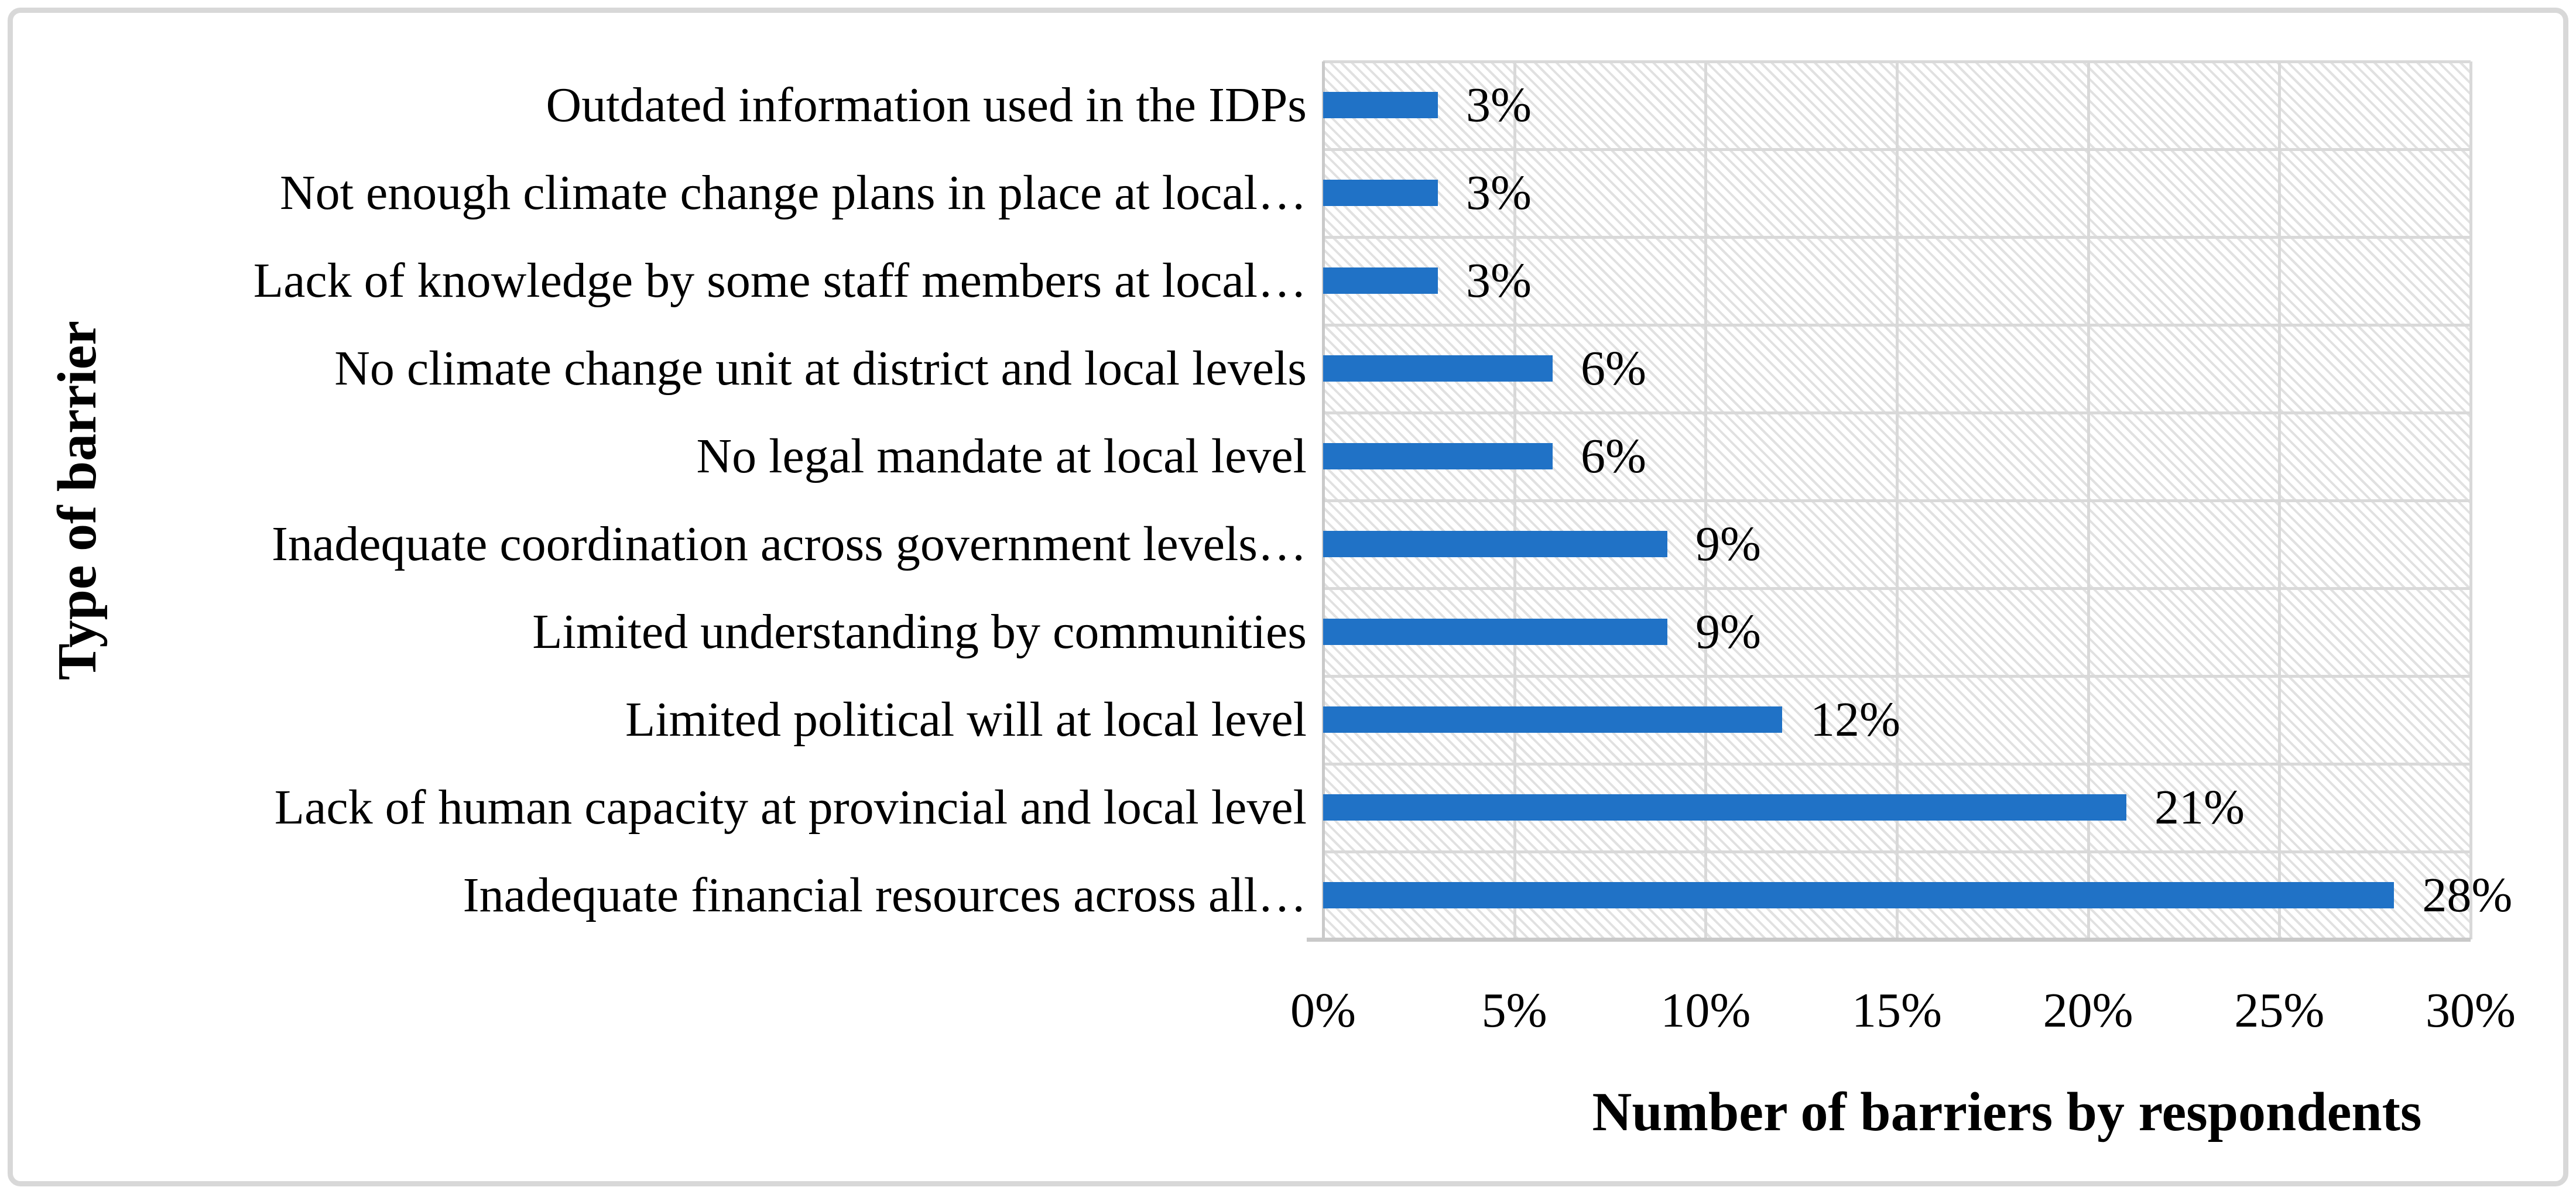 The width and height of the screenshot is (2576, 1194). I want to click on bar-value-label: 28%, so click(2467, 895).